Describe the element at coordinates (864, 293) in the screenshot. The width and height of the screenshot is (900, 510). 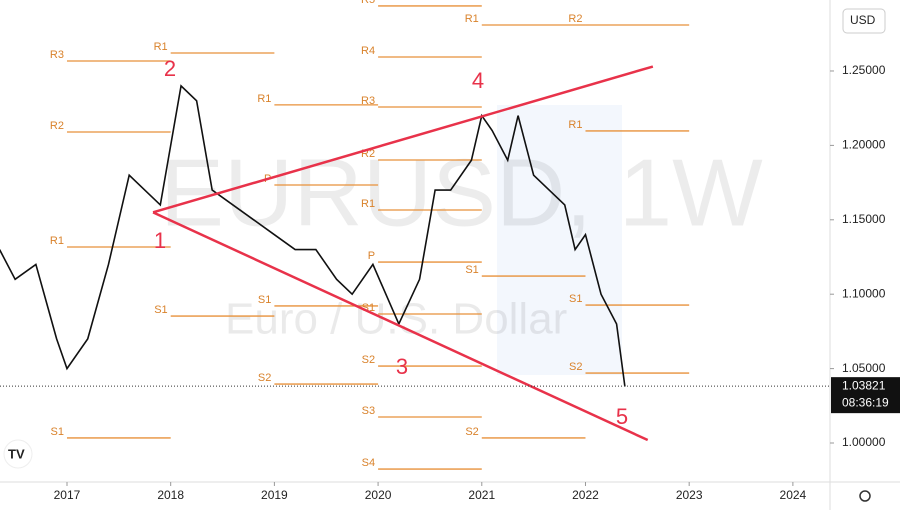
I see `y-tick-label: 1.10000` at that location.